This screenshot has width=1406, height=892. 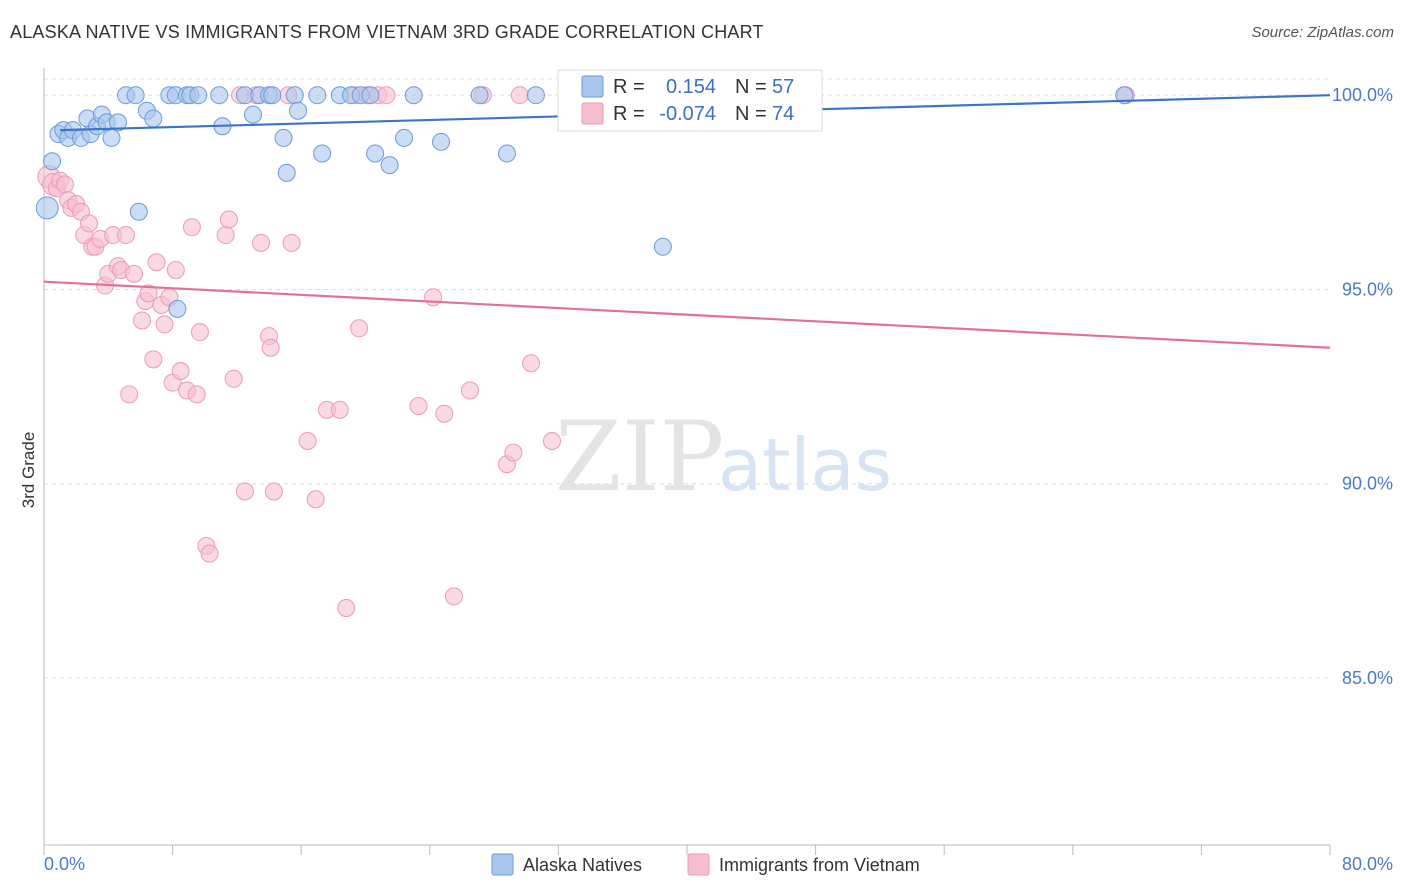 I want to click on y-tick-label: 85.0%, so click(x=1367, y=678).